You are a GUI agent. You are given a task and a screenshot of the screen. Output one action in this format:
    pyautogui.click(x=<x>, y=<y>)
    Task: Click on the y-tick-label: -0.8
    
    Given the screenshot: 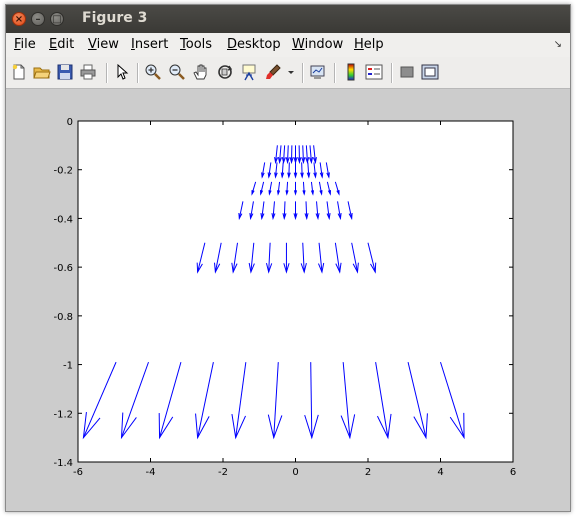 What is the action you would take?
    pyautogui.click(x=63, y=317)
    